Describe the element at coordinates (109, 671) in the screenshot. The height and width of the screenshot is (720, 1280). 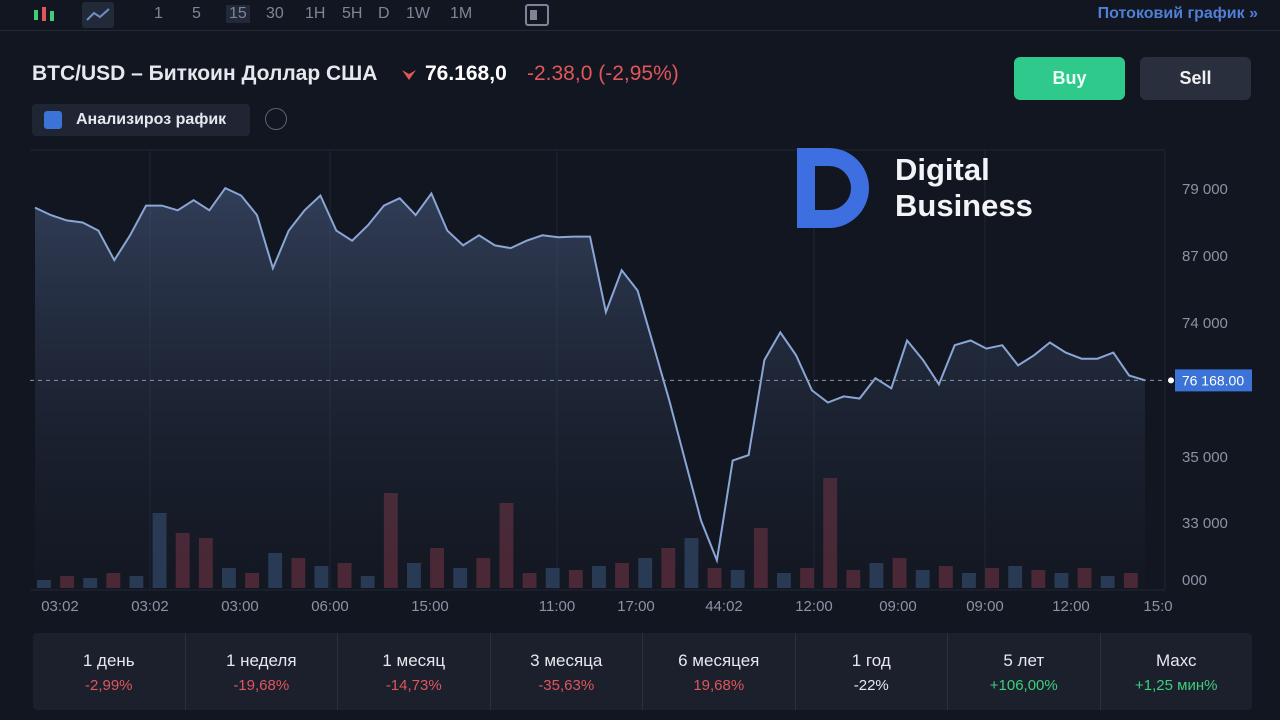
I see `period-cell: 1 день -2,99%` at that location.